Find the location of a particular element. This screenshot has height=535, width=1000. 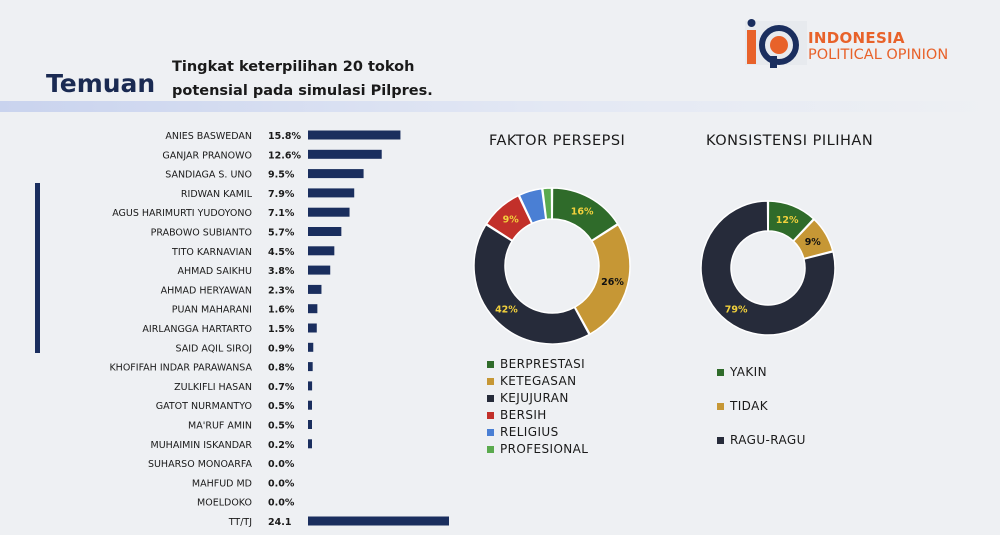

legend-label: RAGU-RAGU is located at coordinates (768, 440).